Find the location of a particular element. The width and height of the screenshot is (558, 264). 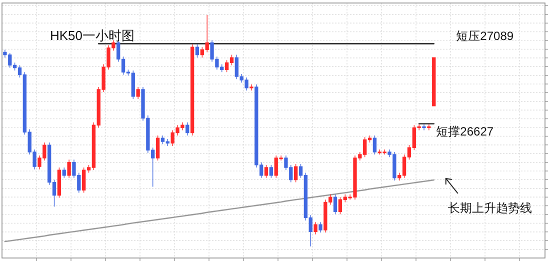

text: 长期上升趋势线 is located at coordinates (490, 207).